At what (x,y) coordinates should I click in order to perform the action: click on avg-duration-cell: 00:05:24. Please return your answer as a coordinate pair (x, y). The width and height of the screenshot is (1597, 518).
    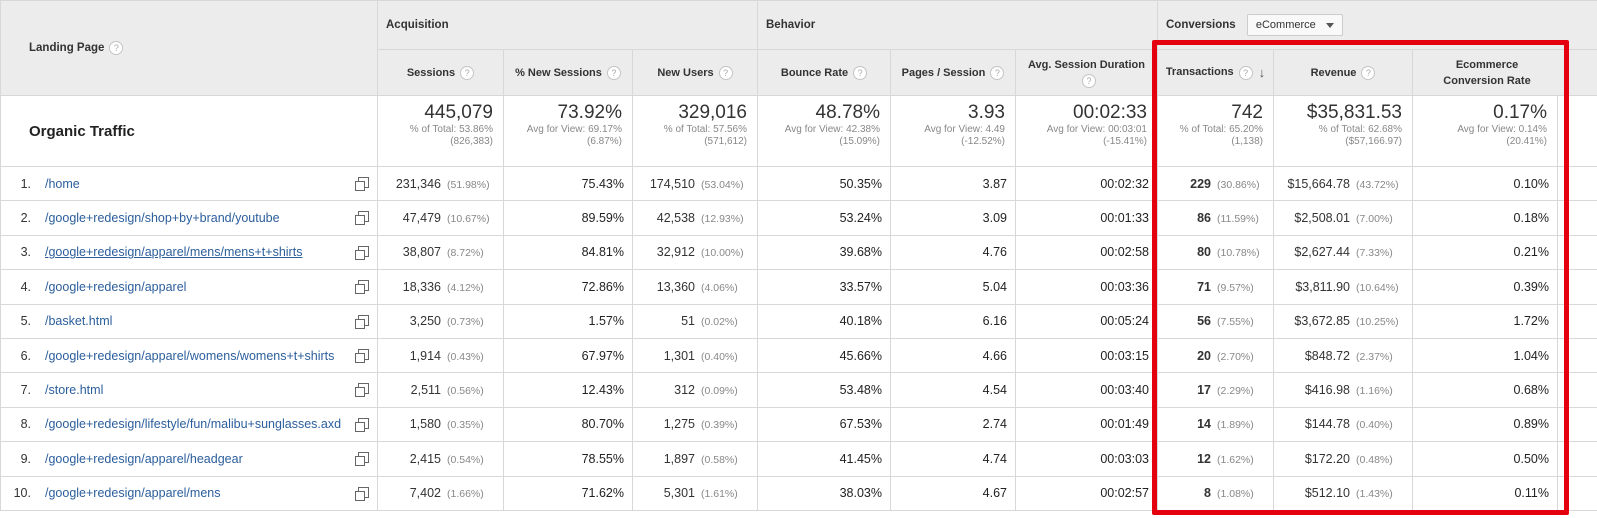
    Looking at the image, I should click on (1086, 321).